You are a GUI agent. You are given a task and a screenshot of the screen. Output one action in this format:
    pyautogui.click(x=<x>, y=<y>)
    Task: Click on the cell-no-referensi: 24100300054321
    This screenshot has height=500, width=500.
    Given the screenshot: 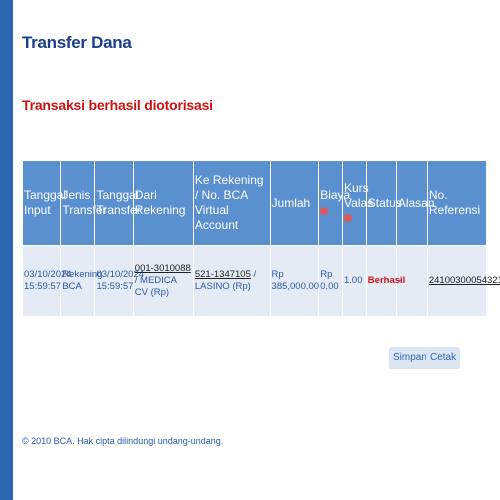 What is the action you would take?
    pyautogui.click(x=463, y=281)
    